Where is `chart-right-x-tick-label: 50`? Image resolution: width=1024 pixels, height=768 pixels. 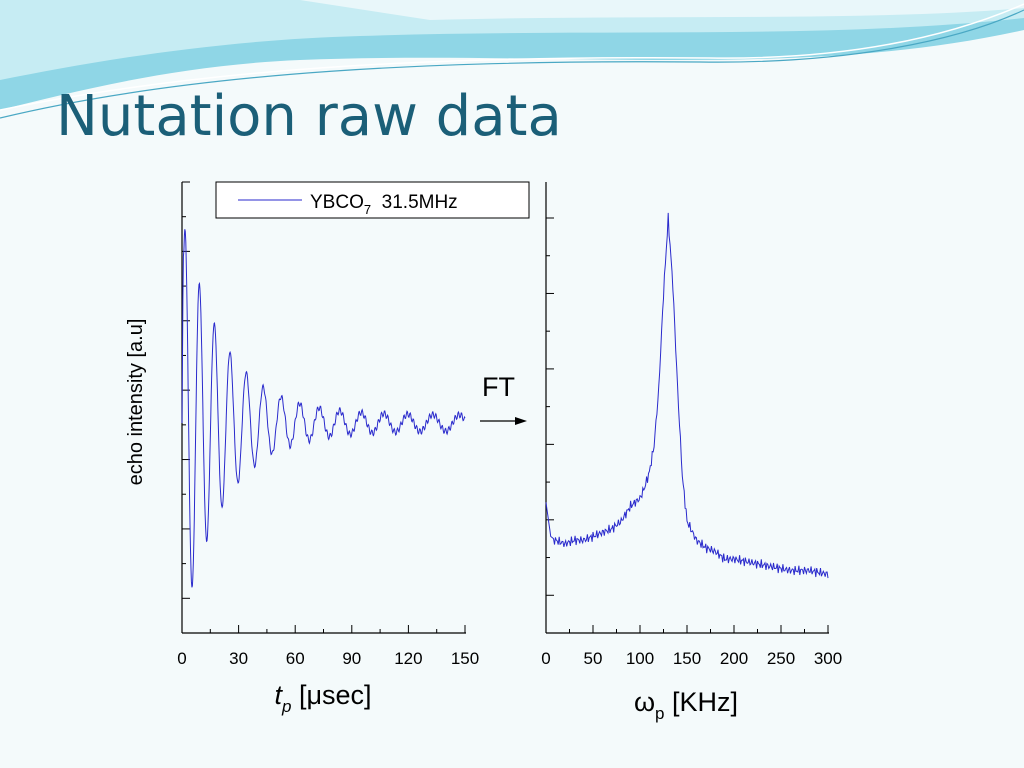
chart-right-x-tick-label: 50 is located at coordinates (593, 658).